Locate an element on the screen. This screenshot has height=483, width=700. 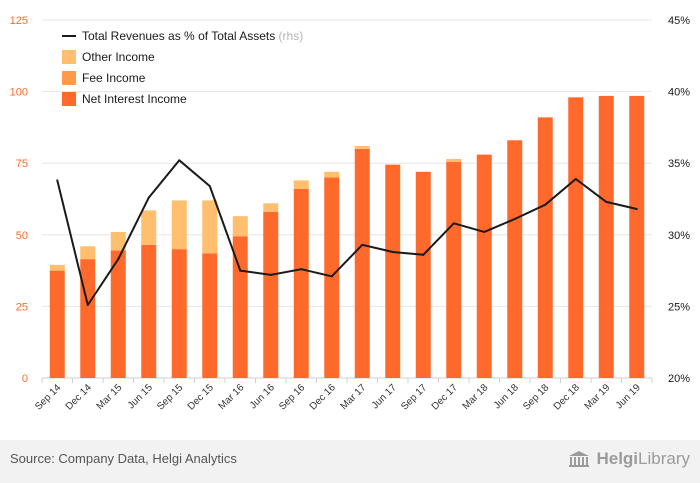
y-left-tick-label: 50 is located at coordinates (22, 236).